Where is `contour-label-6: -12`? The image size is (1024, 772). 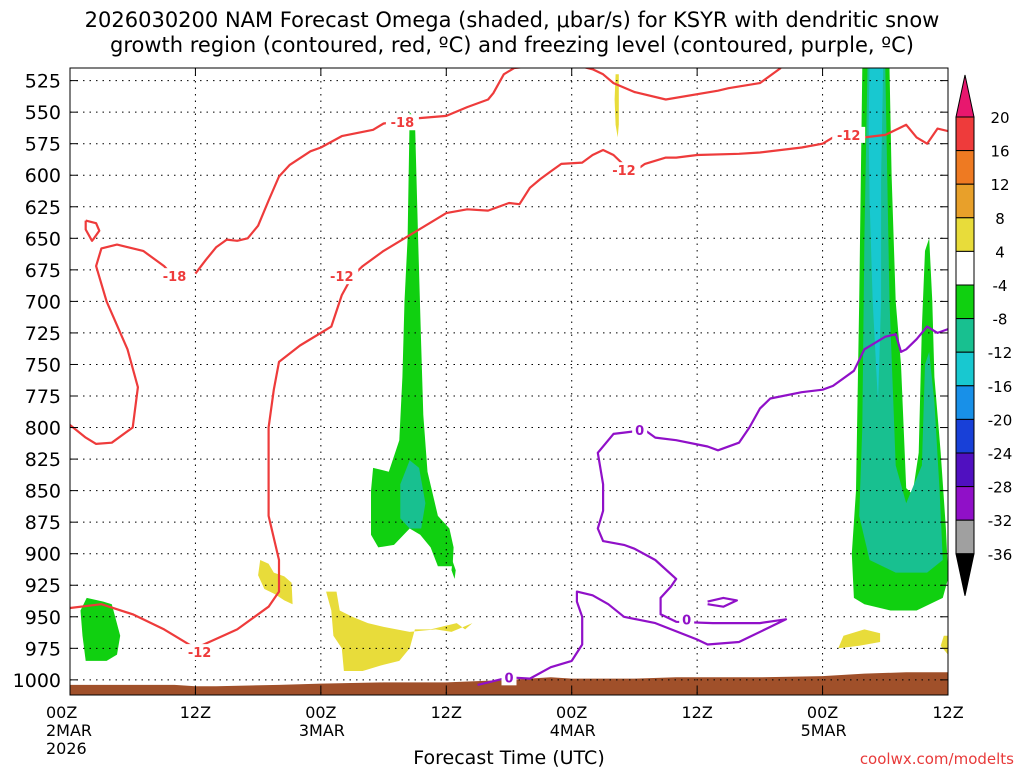
contour-label-6: -12 is located at coordinates (200, 653).